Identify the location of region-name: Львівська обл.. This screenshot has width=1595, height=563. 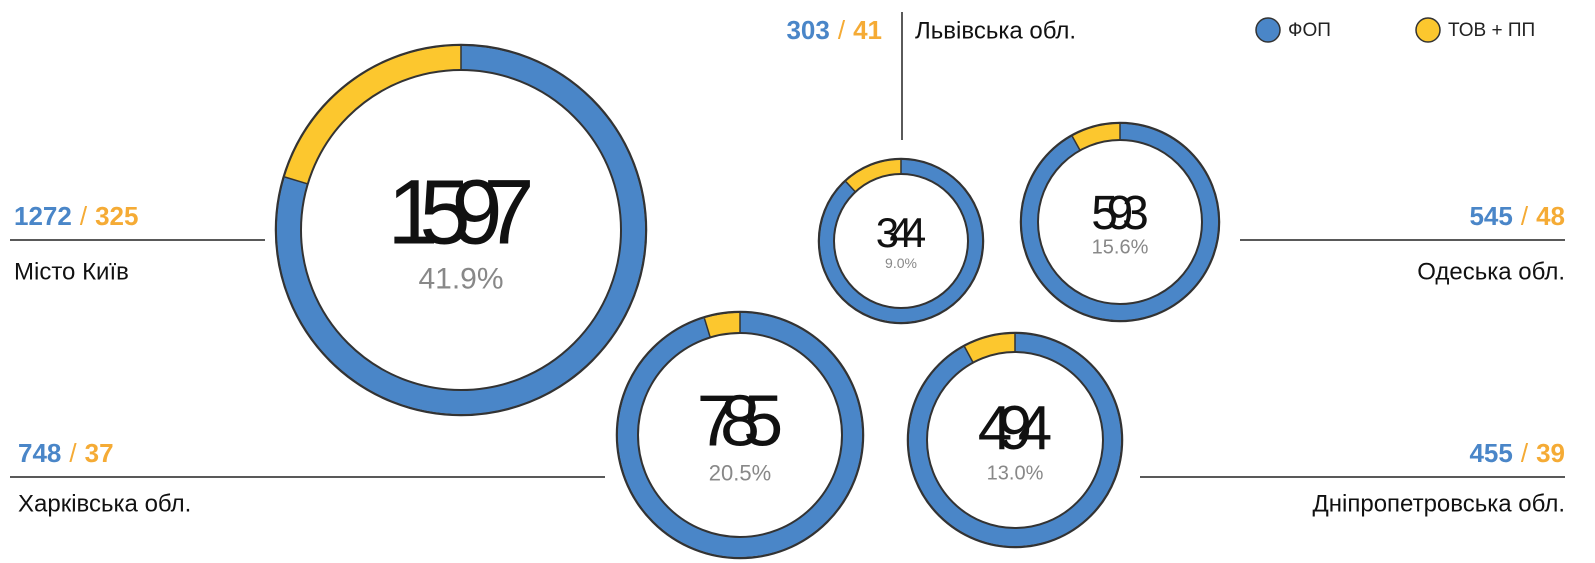
(995, 30).